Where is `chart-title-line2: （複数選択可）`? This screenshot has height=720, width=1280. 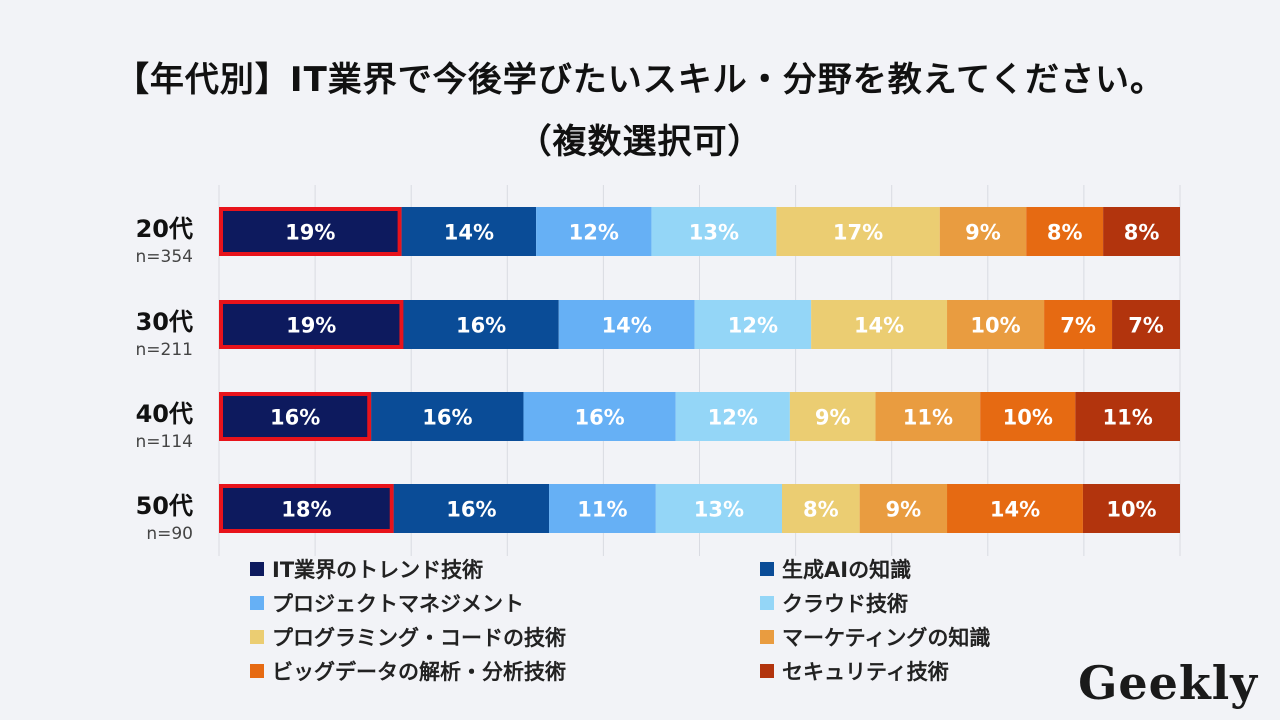
chart-title-line2: （複数選択可） is located at coordinates (640, 142).